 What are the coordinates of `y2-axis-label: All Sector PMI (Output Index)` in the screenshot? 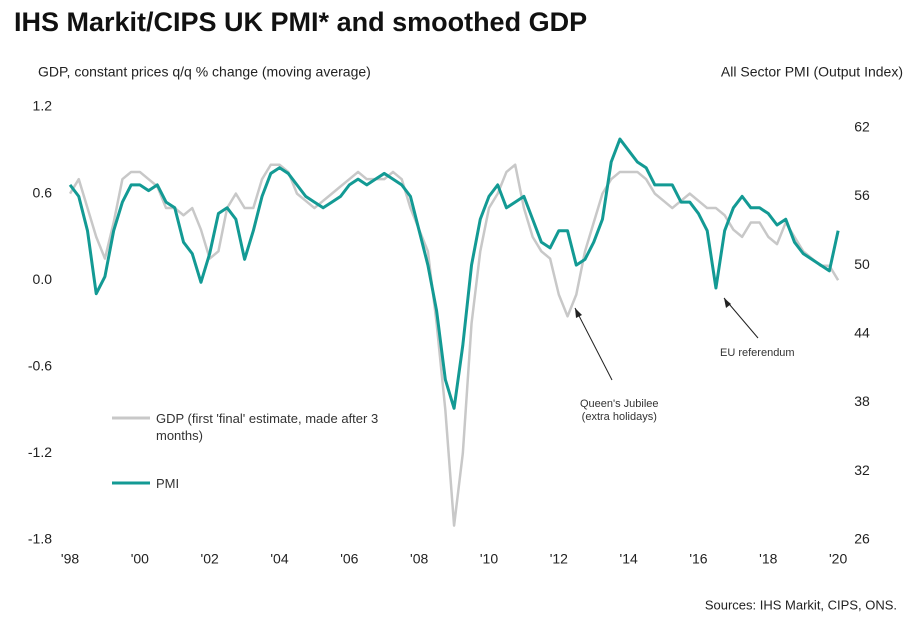 It's located at (812, 72).